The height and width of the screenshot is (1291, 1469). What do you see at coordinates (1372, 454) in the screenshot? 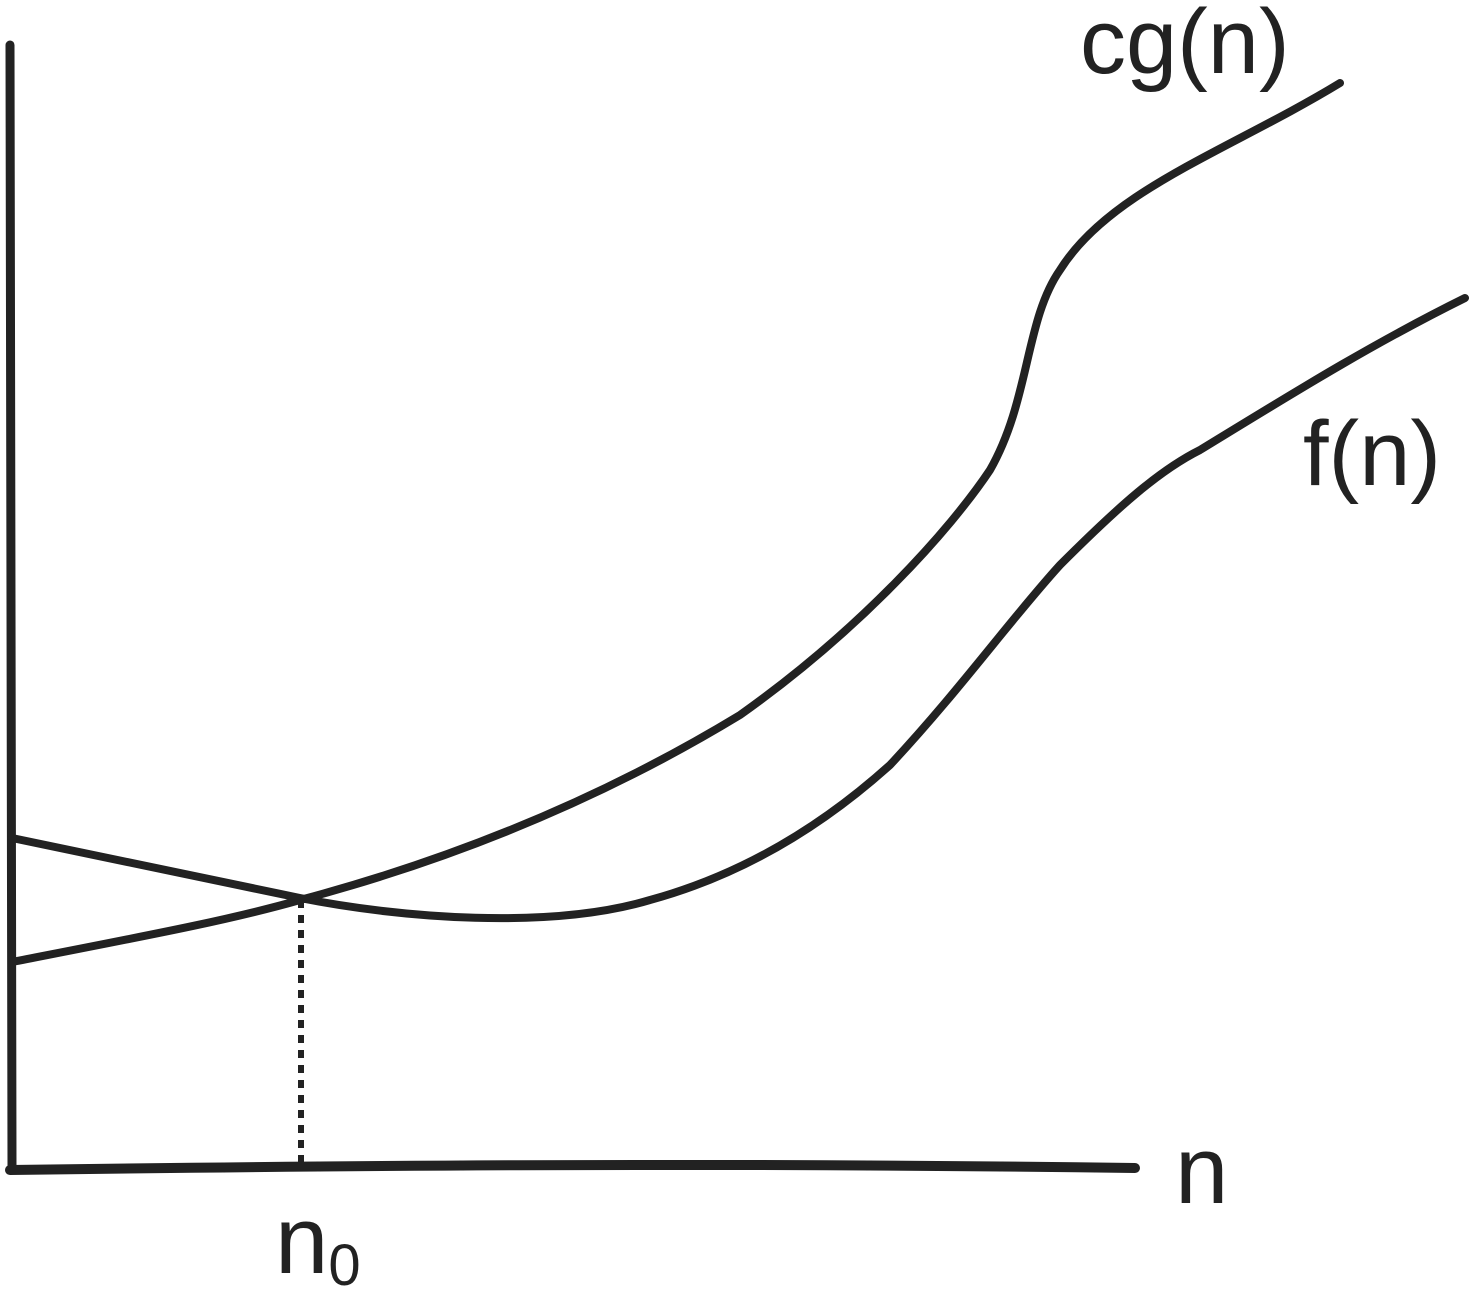
I see `function-label: f(n)` at bounding box center [1372, 454].